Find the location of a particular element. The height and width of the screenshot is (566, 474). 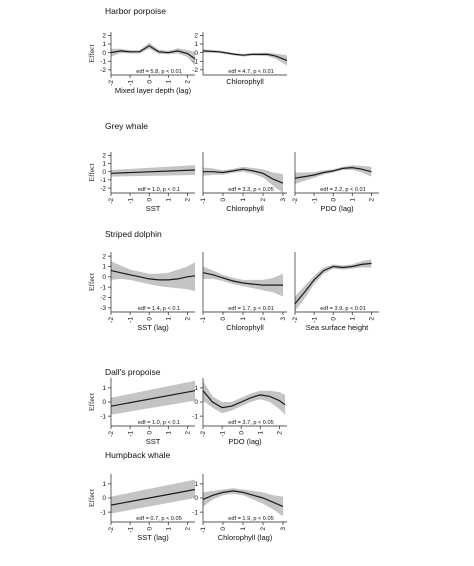

effect-panel: -1 0 1 -2 -1 0 1 2 edf = 1.0, p < 0.1 SST Effect is located at coordinates (141, 412).